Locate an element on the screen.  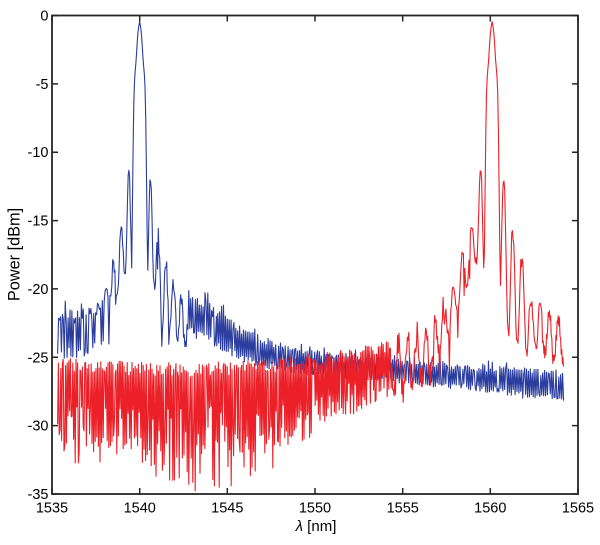
svg-text: 1560 is located at coordinates (490, 509).